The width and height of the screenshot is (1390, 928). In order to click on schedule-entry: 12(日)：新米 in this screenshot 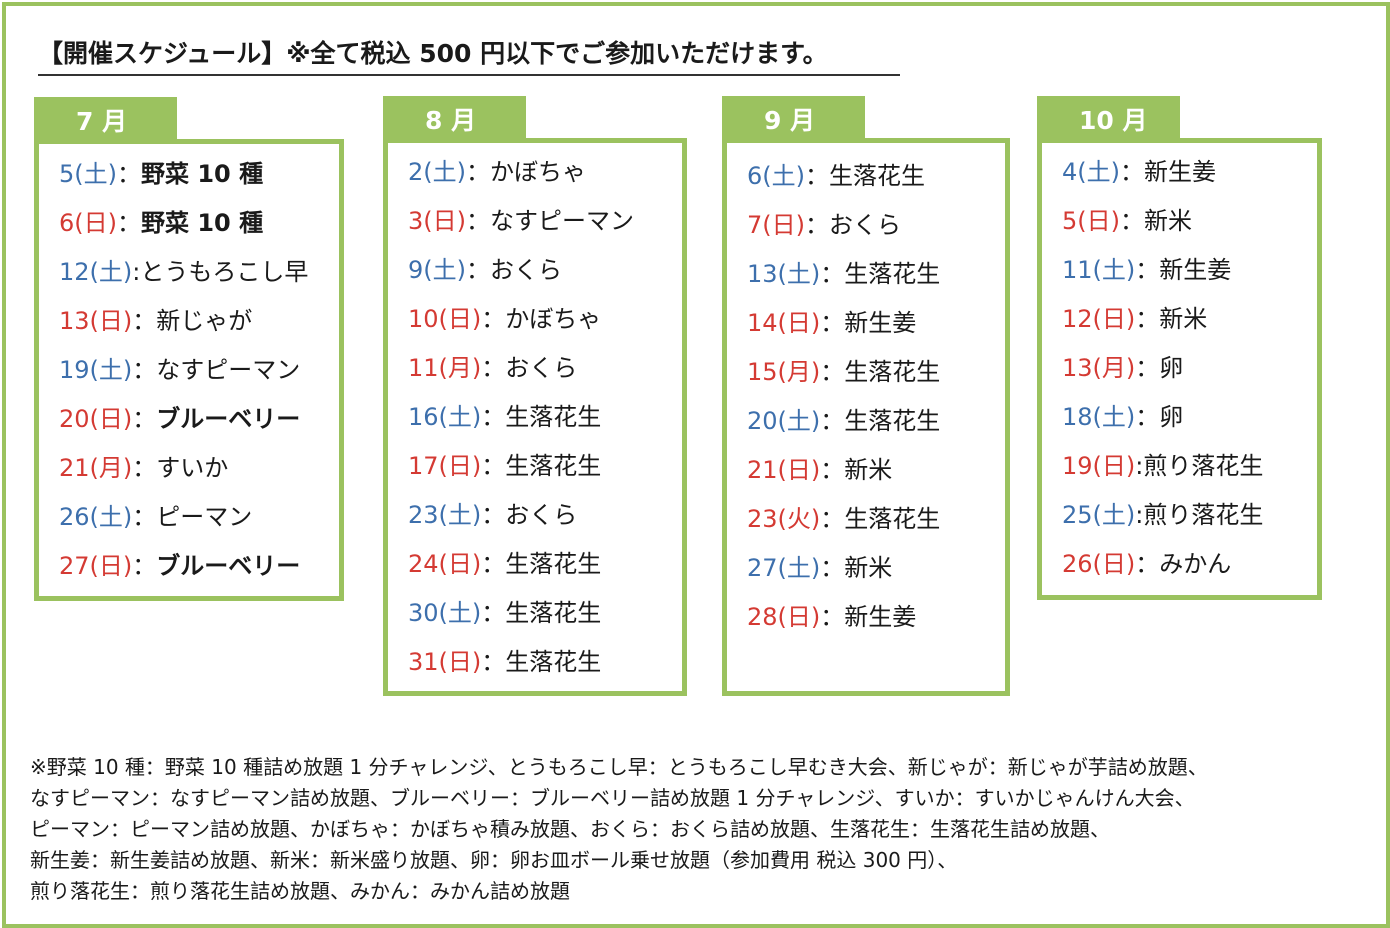, I will do `click(1162, 319)`.